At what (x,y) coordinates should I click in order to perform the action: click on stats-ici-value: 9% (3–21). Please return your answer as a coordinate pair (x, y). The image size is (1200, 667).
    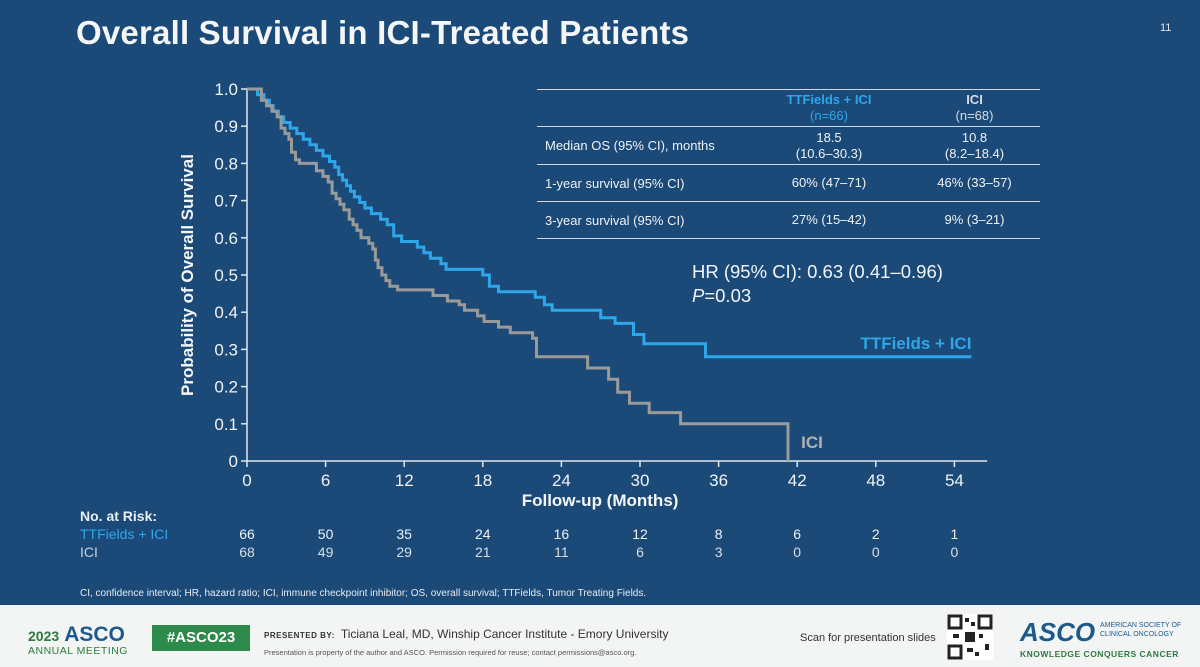
    Looking at the image, I should click on (974, 219).